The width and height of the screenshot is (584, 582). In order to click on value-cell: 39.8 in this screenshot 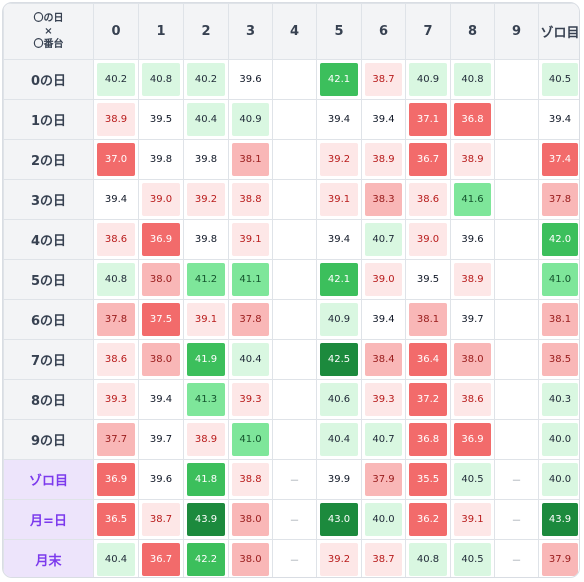, I will do `click(206, 159)`.